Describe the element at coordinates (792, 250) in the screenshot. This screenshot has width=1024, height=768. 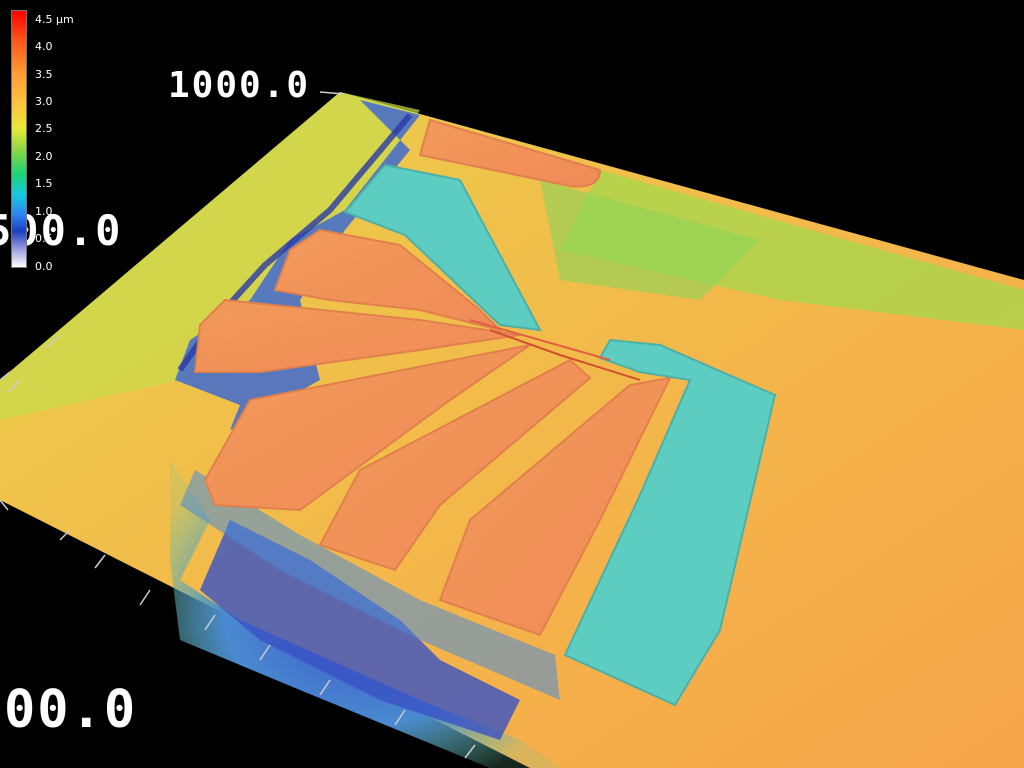
I see `green-band` at that location.